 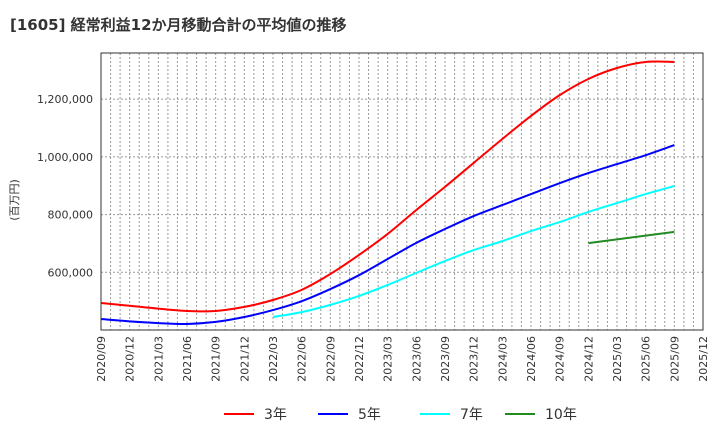 What do you see at coordinates (65, 99) in the screenshot?
I see `y-tick-label: 1,200,000` at bounding box center [65, 99].